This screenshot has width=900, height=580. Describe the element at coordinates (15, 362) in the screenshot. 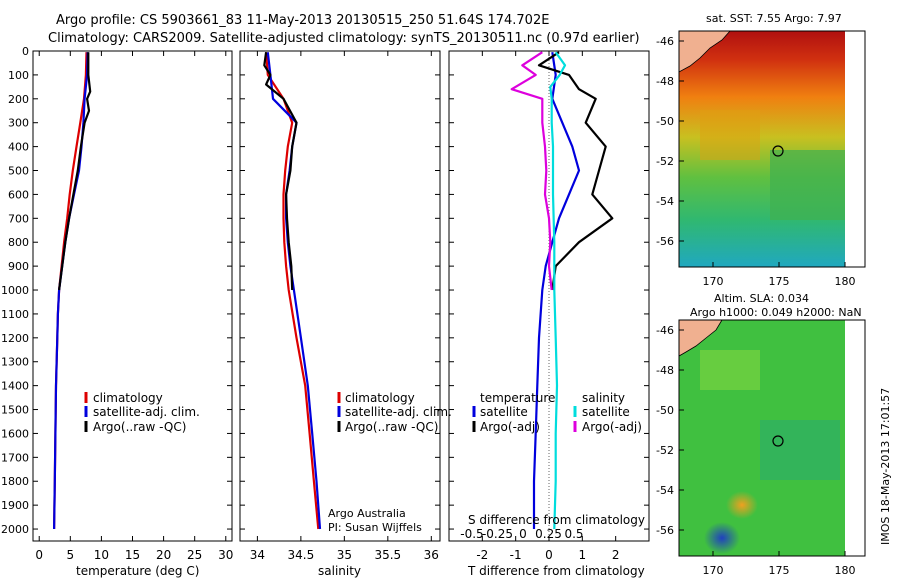

I see `depth-tick-label: 1300` at that location.